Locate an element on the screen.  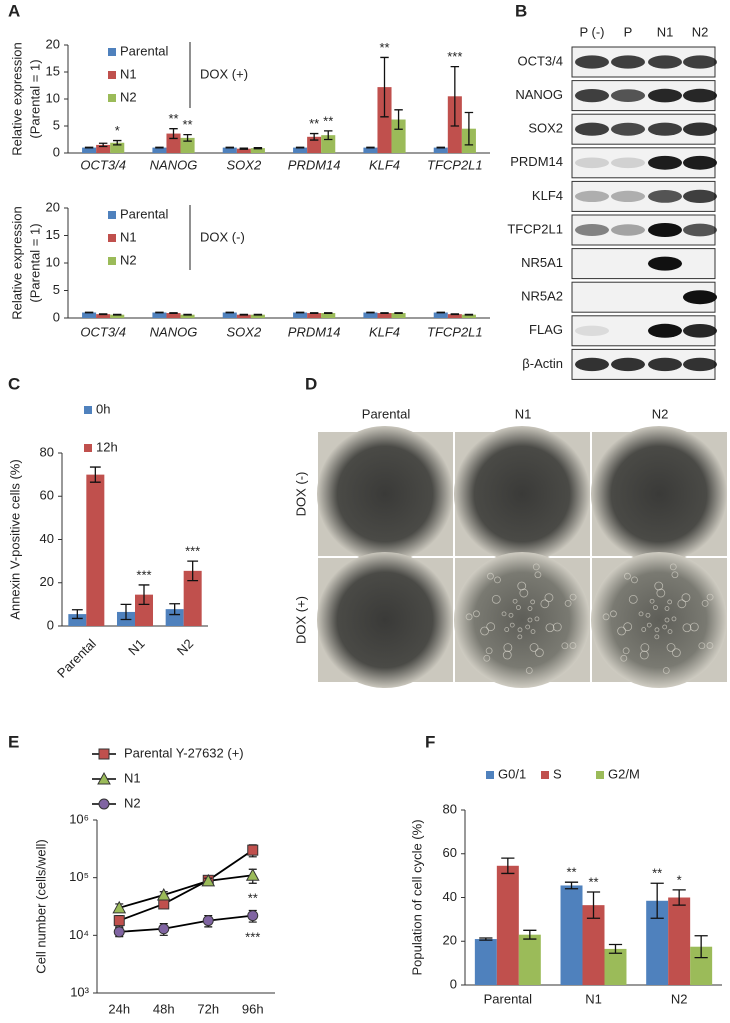
y-tick-label: 10 is located at coordinates (53, 261).